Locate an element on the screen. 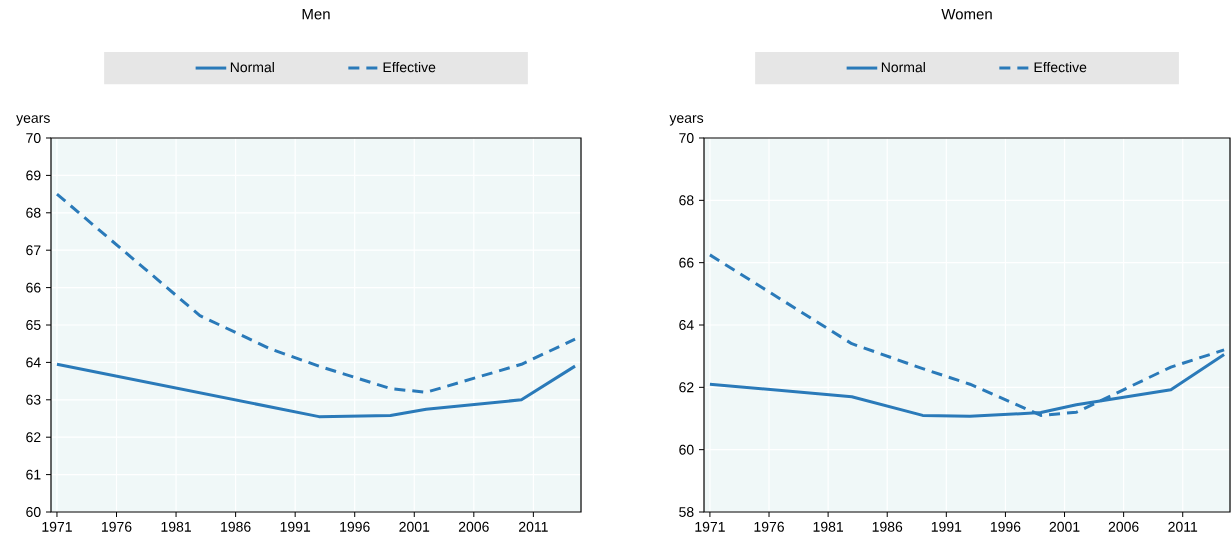  y-tick-label: 69 is located at coordinates (33, 175).